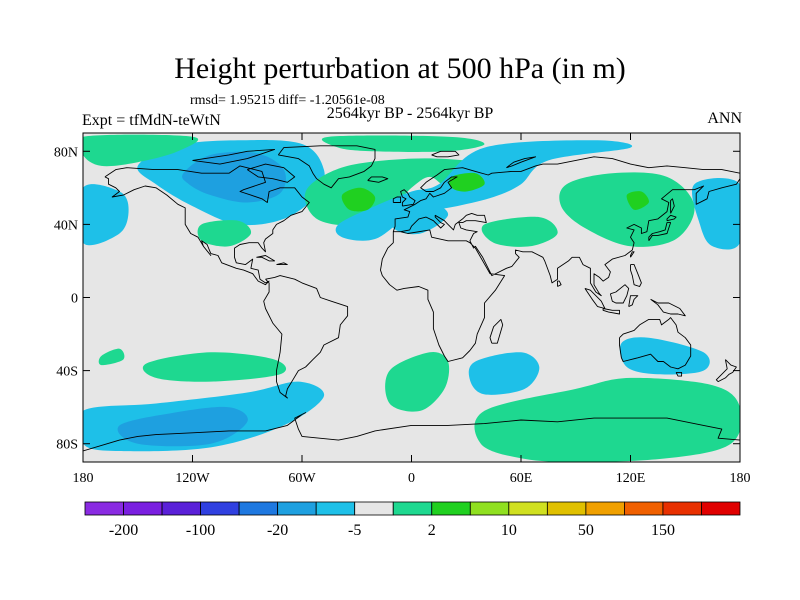 This screenshot has height=600, width=800. What do you see at coordinates (67, 372) in the screenshot?
I see `y-tick-label: 40S` at bounding box center [67, 372].